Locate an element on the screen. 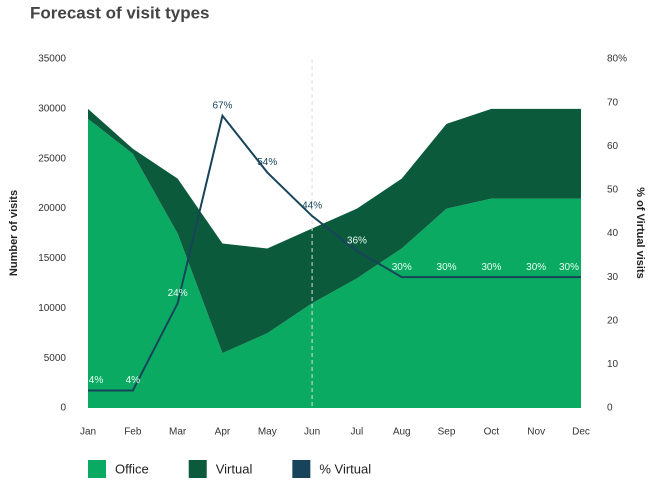 This screenshot has height=485, width=649. x-tick-label: Apr is located at coordinates (223, 432).